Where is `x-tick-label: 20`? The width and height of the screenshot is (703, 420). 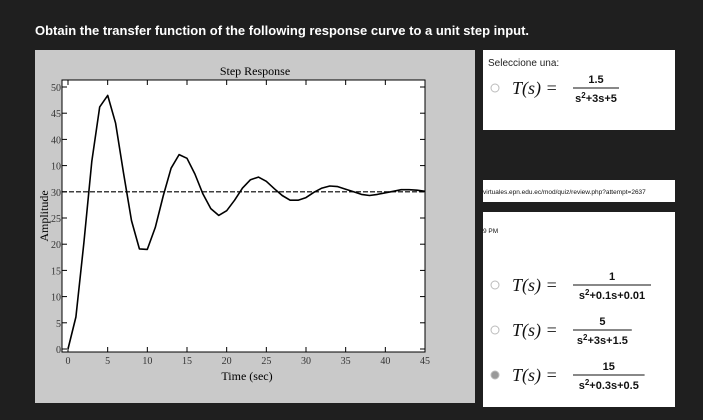 x-tick-label: 20 is located at coordinates (227, 361).